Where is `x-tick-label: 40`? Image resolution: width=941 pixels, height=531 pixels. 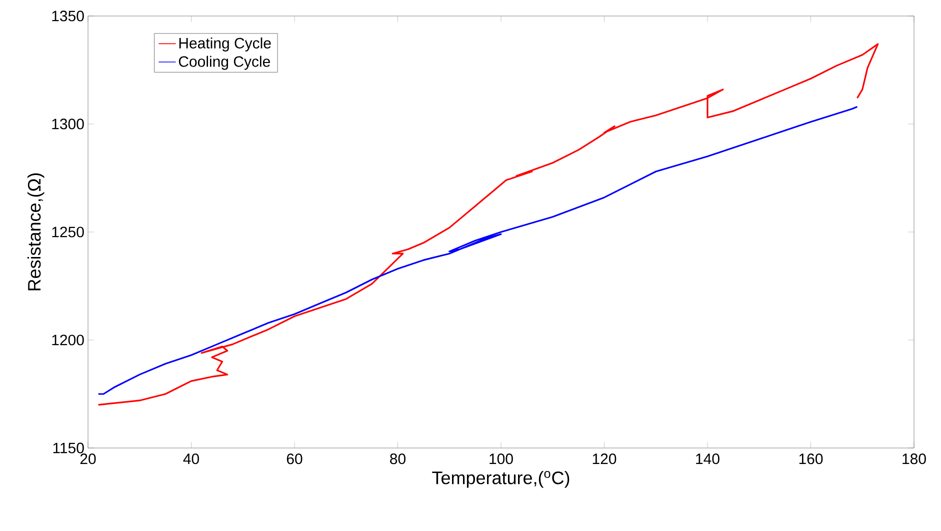
x-tick-label: 40 is located at coordinates (191, 459).